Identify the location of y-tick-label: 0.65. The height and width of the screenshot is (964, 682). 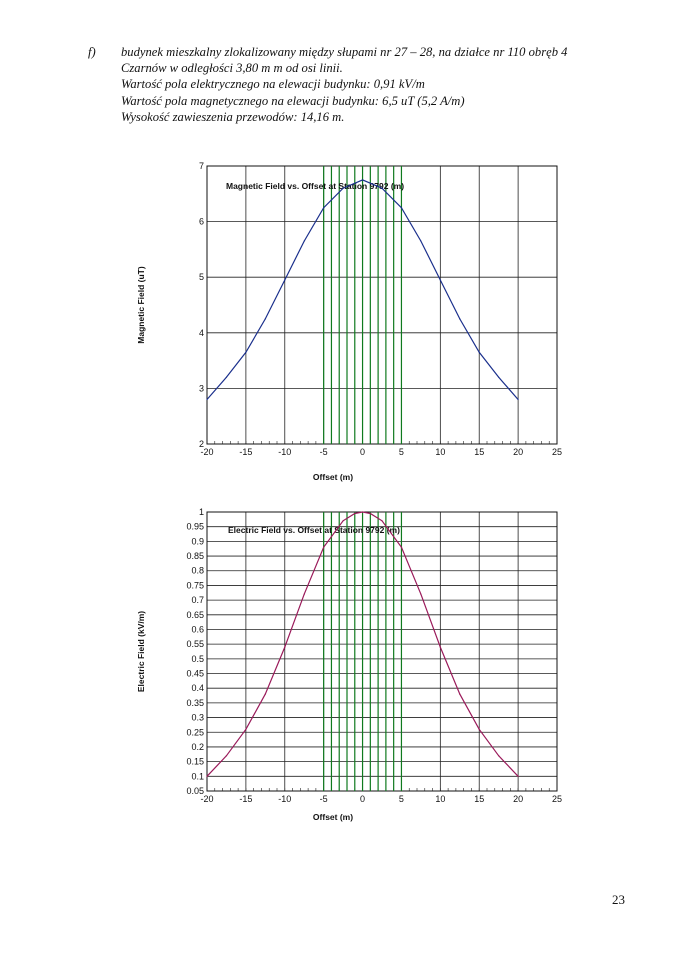
(195, 615).